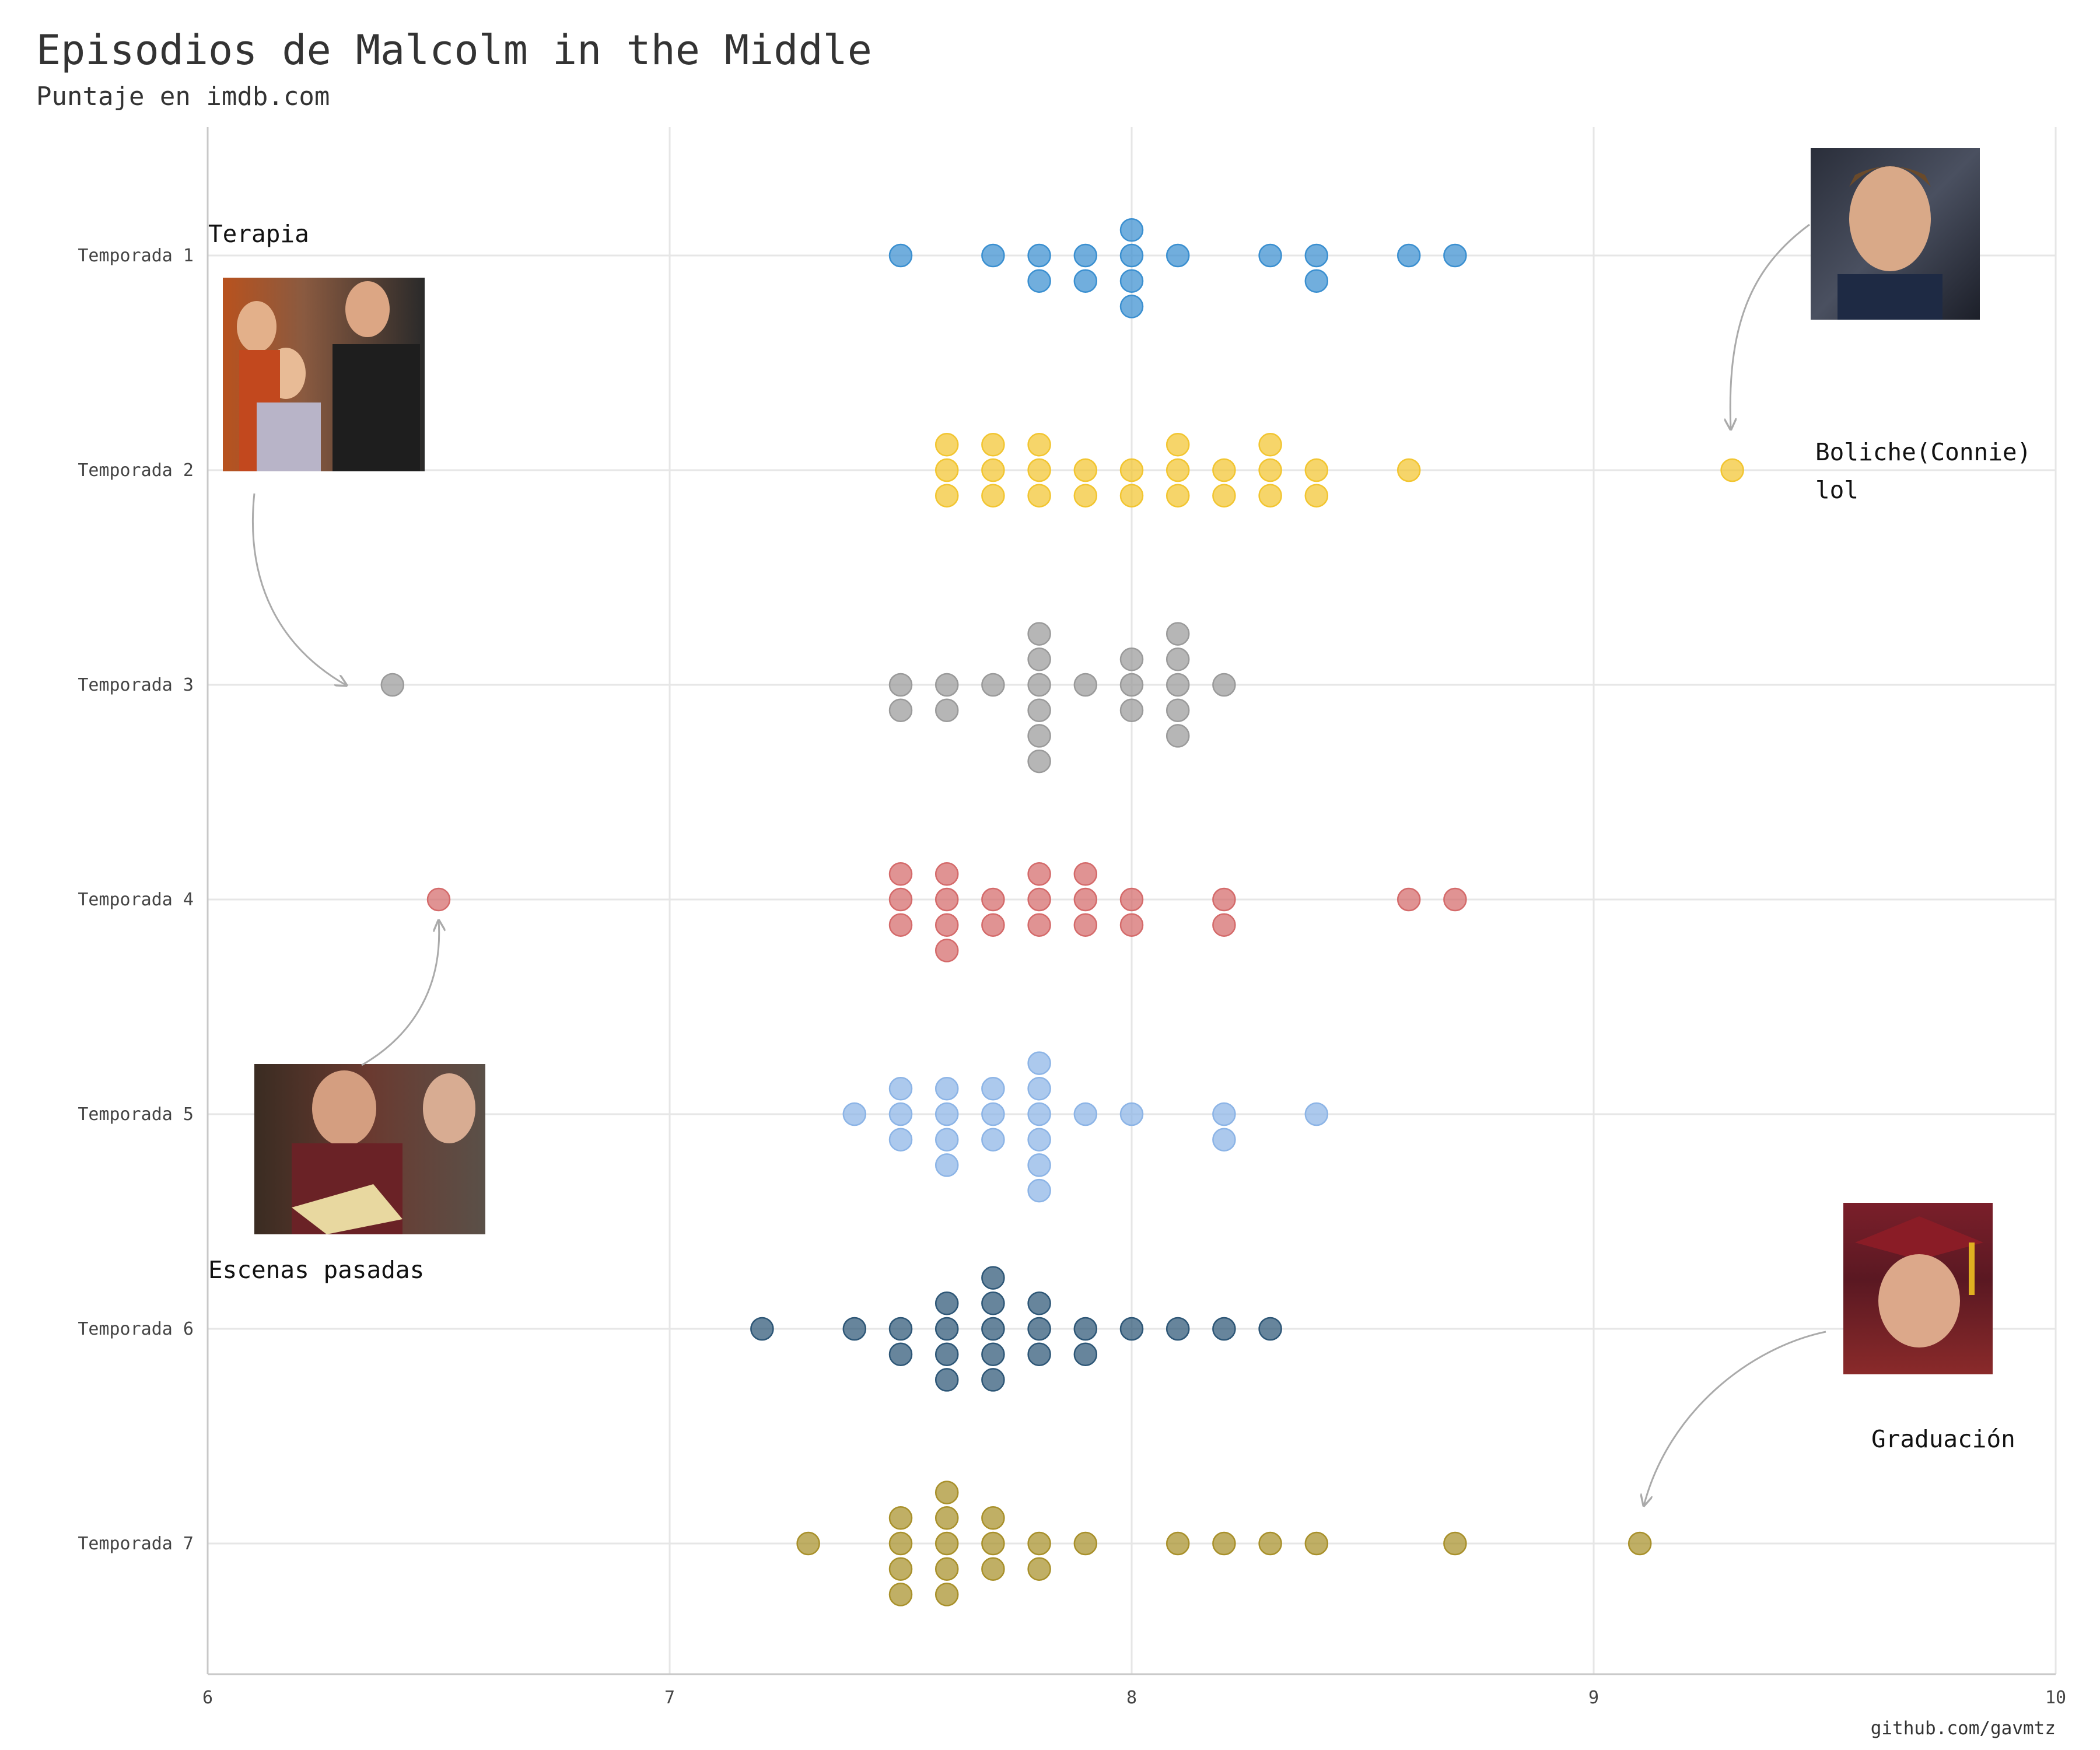 This screenshot has height=1750, width=2100. Describe the element at coordinates (1964, 1728) in the screenshot. I see `credit-text: github.com/gavmtz` at that location.